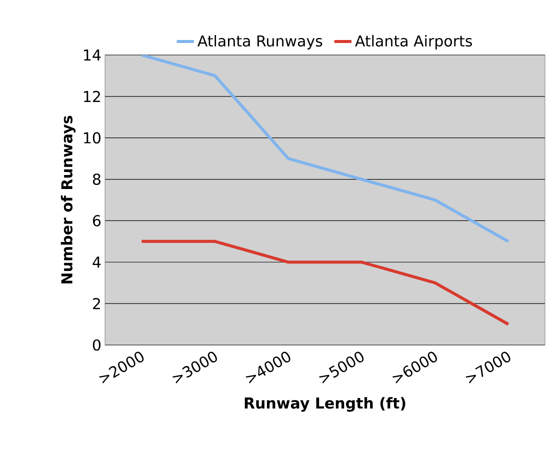 The width and height of the screenshot is (557, 465). Describe the element at coordinates (96, 262) in the screenshot. I see `y-tick-label: 4` at that location.